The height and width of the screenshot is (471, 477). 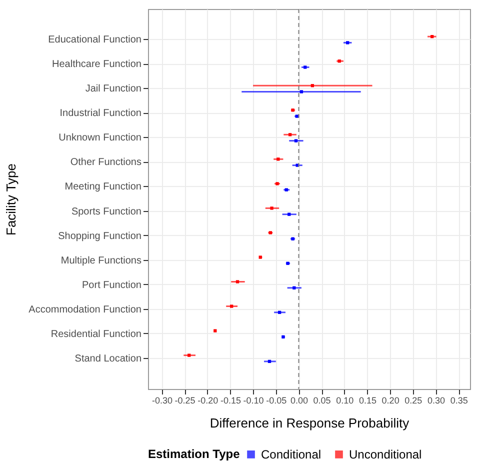 I want to click on x-tick-label: 0.20, so click(x=391, y=401).